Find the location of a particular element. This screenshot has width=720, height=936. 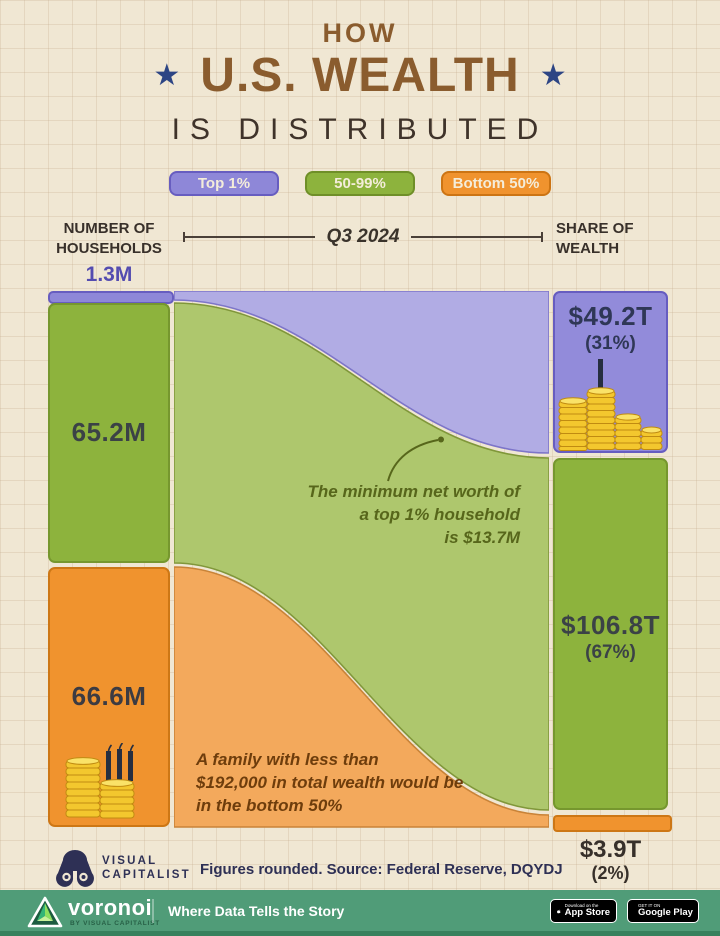

wealth-top1-value: $49.2T is located at coordinates (610, 316).